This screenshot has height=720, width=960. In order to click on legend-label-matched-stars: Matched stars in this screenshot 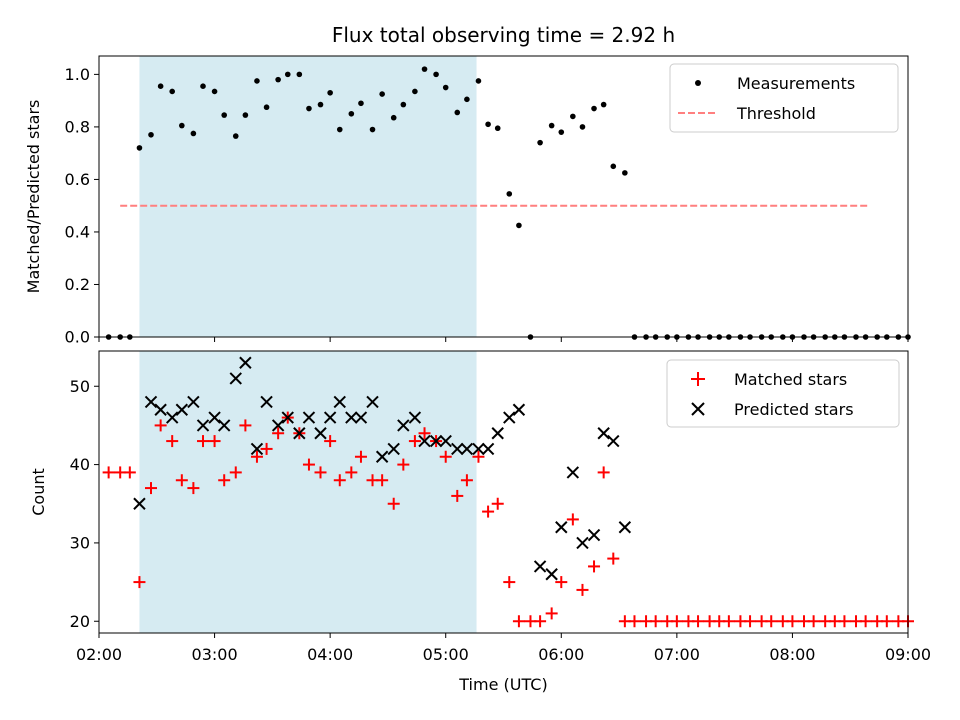, I will do `click(790, 379)`.